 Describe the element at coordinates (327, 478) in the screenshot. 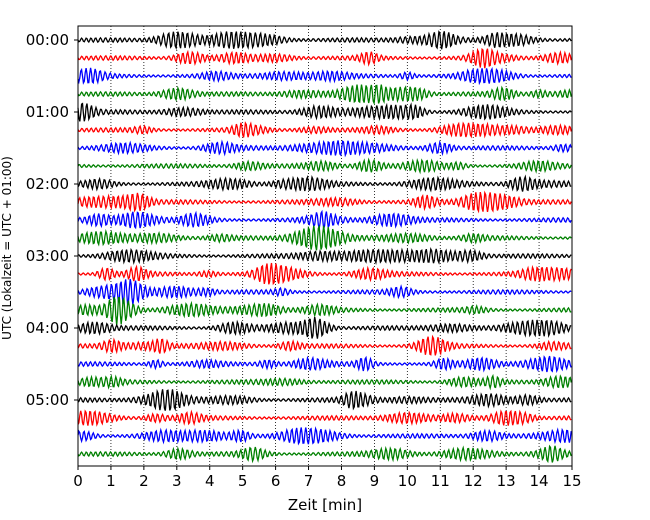

I see `x-axis-ticks: 0 1 2 3 4 5 6 7 8 9 10 11 12 13 14 15` at that location.